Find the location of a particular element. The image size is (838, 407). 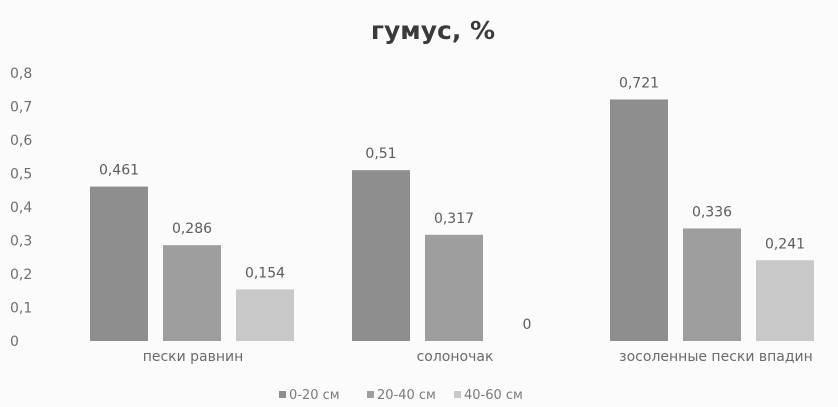

y-tick-label: 0,1 is located at coordinates (21, 309).